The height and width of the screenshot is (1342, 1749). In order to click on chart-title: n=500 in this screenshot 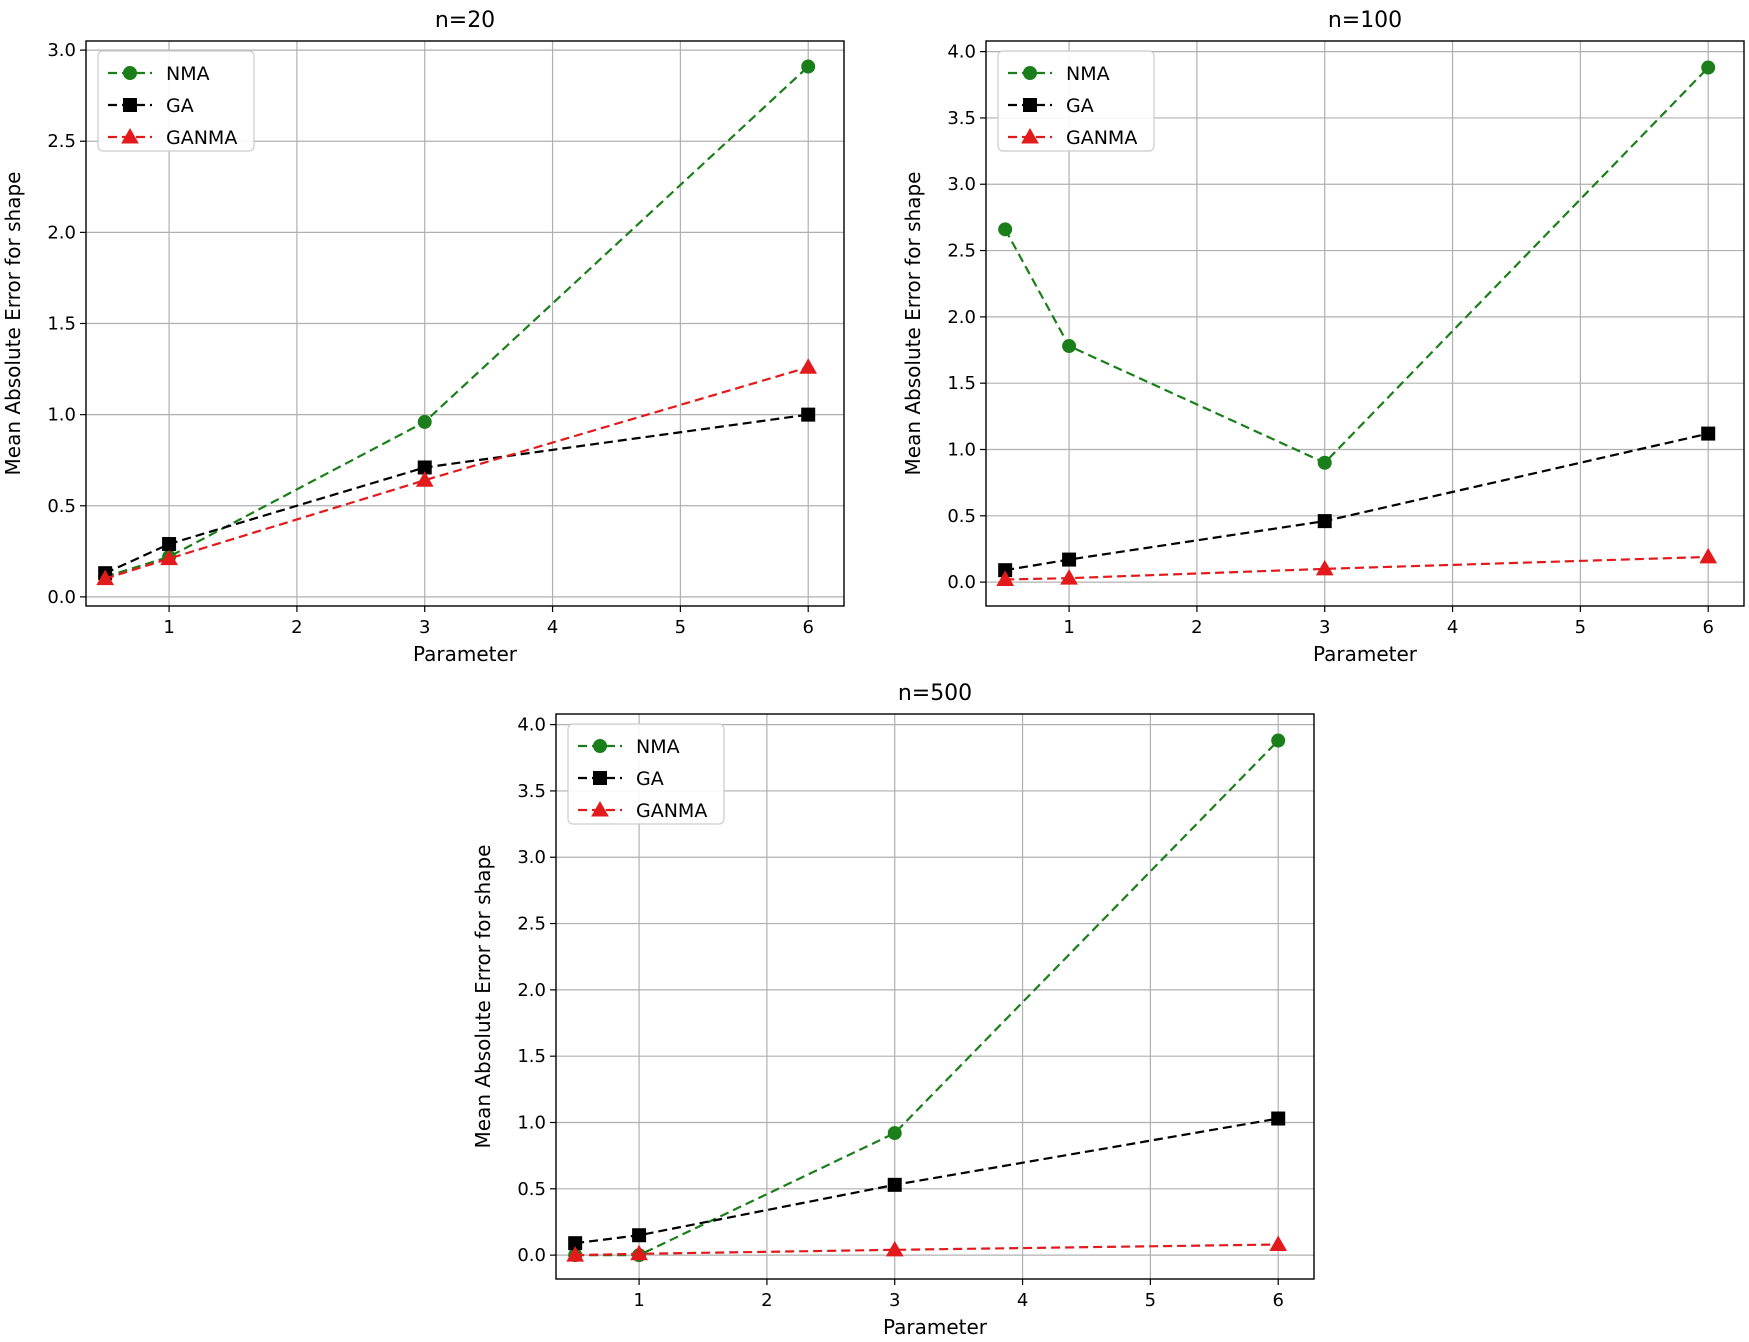, I will do `click(935, 693)`.